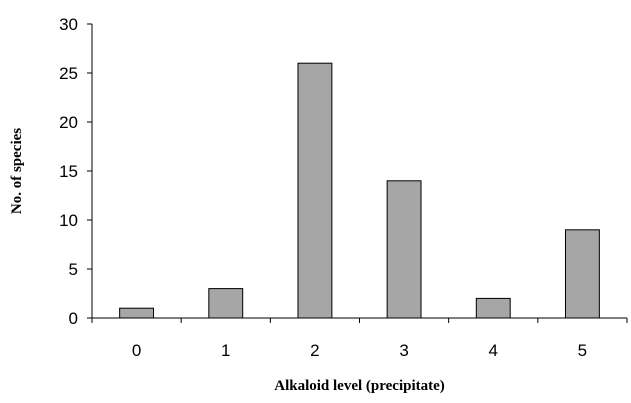 This screenshot has height=403, width=631. Describe the element at coordinates (68, 171) in the screenshot. I see `y-tick-label: 15` at that location.